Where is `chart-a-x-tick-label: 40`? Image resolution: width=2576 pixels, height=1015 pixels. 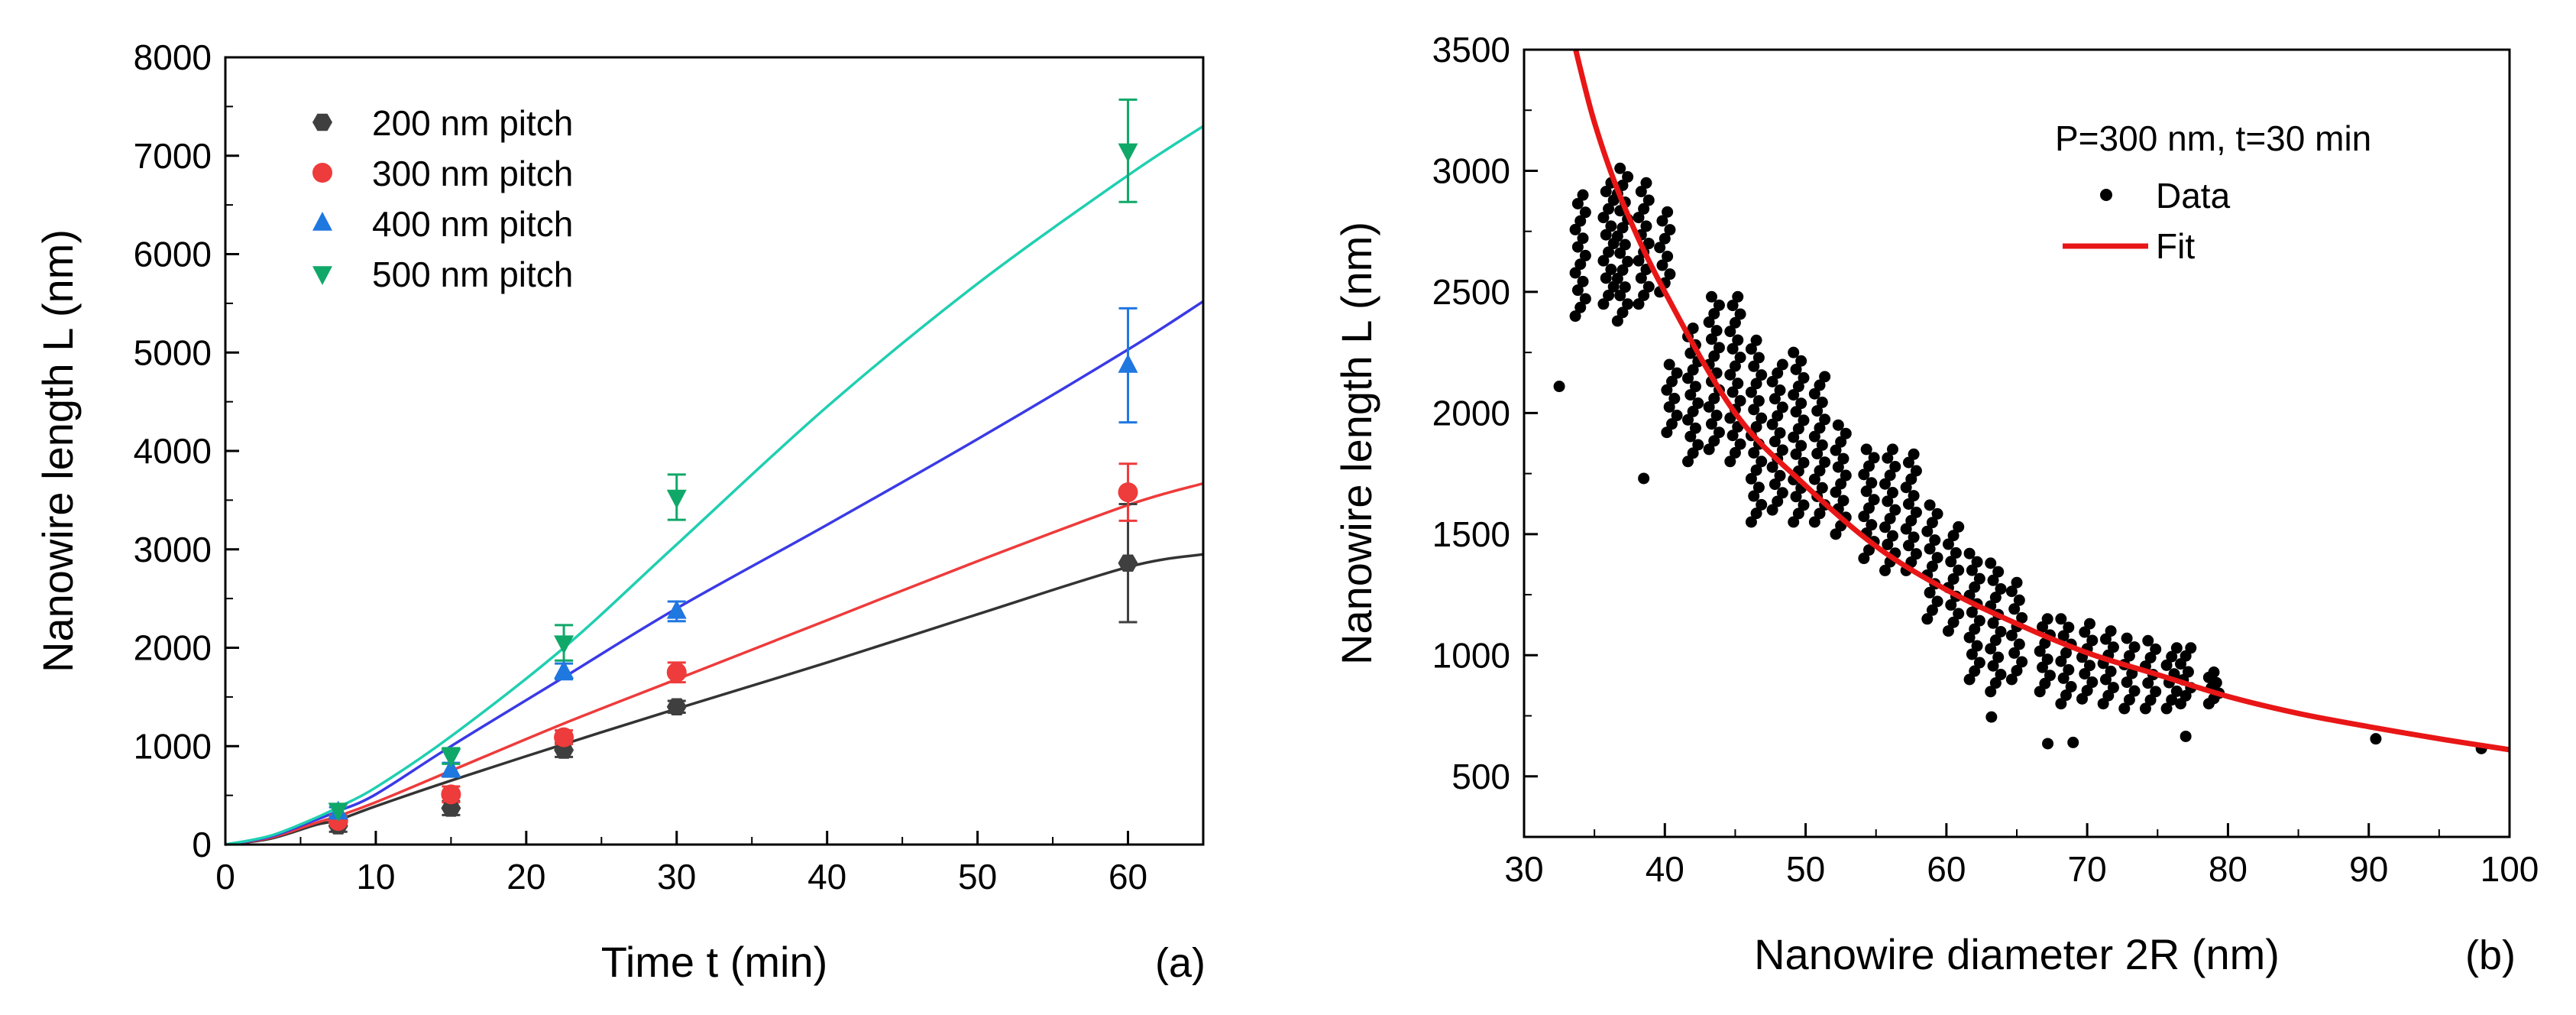
chart-a-x-tick-label: 40 is located at coordinates (826, 877).